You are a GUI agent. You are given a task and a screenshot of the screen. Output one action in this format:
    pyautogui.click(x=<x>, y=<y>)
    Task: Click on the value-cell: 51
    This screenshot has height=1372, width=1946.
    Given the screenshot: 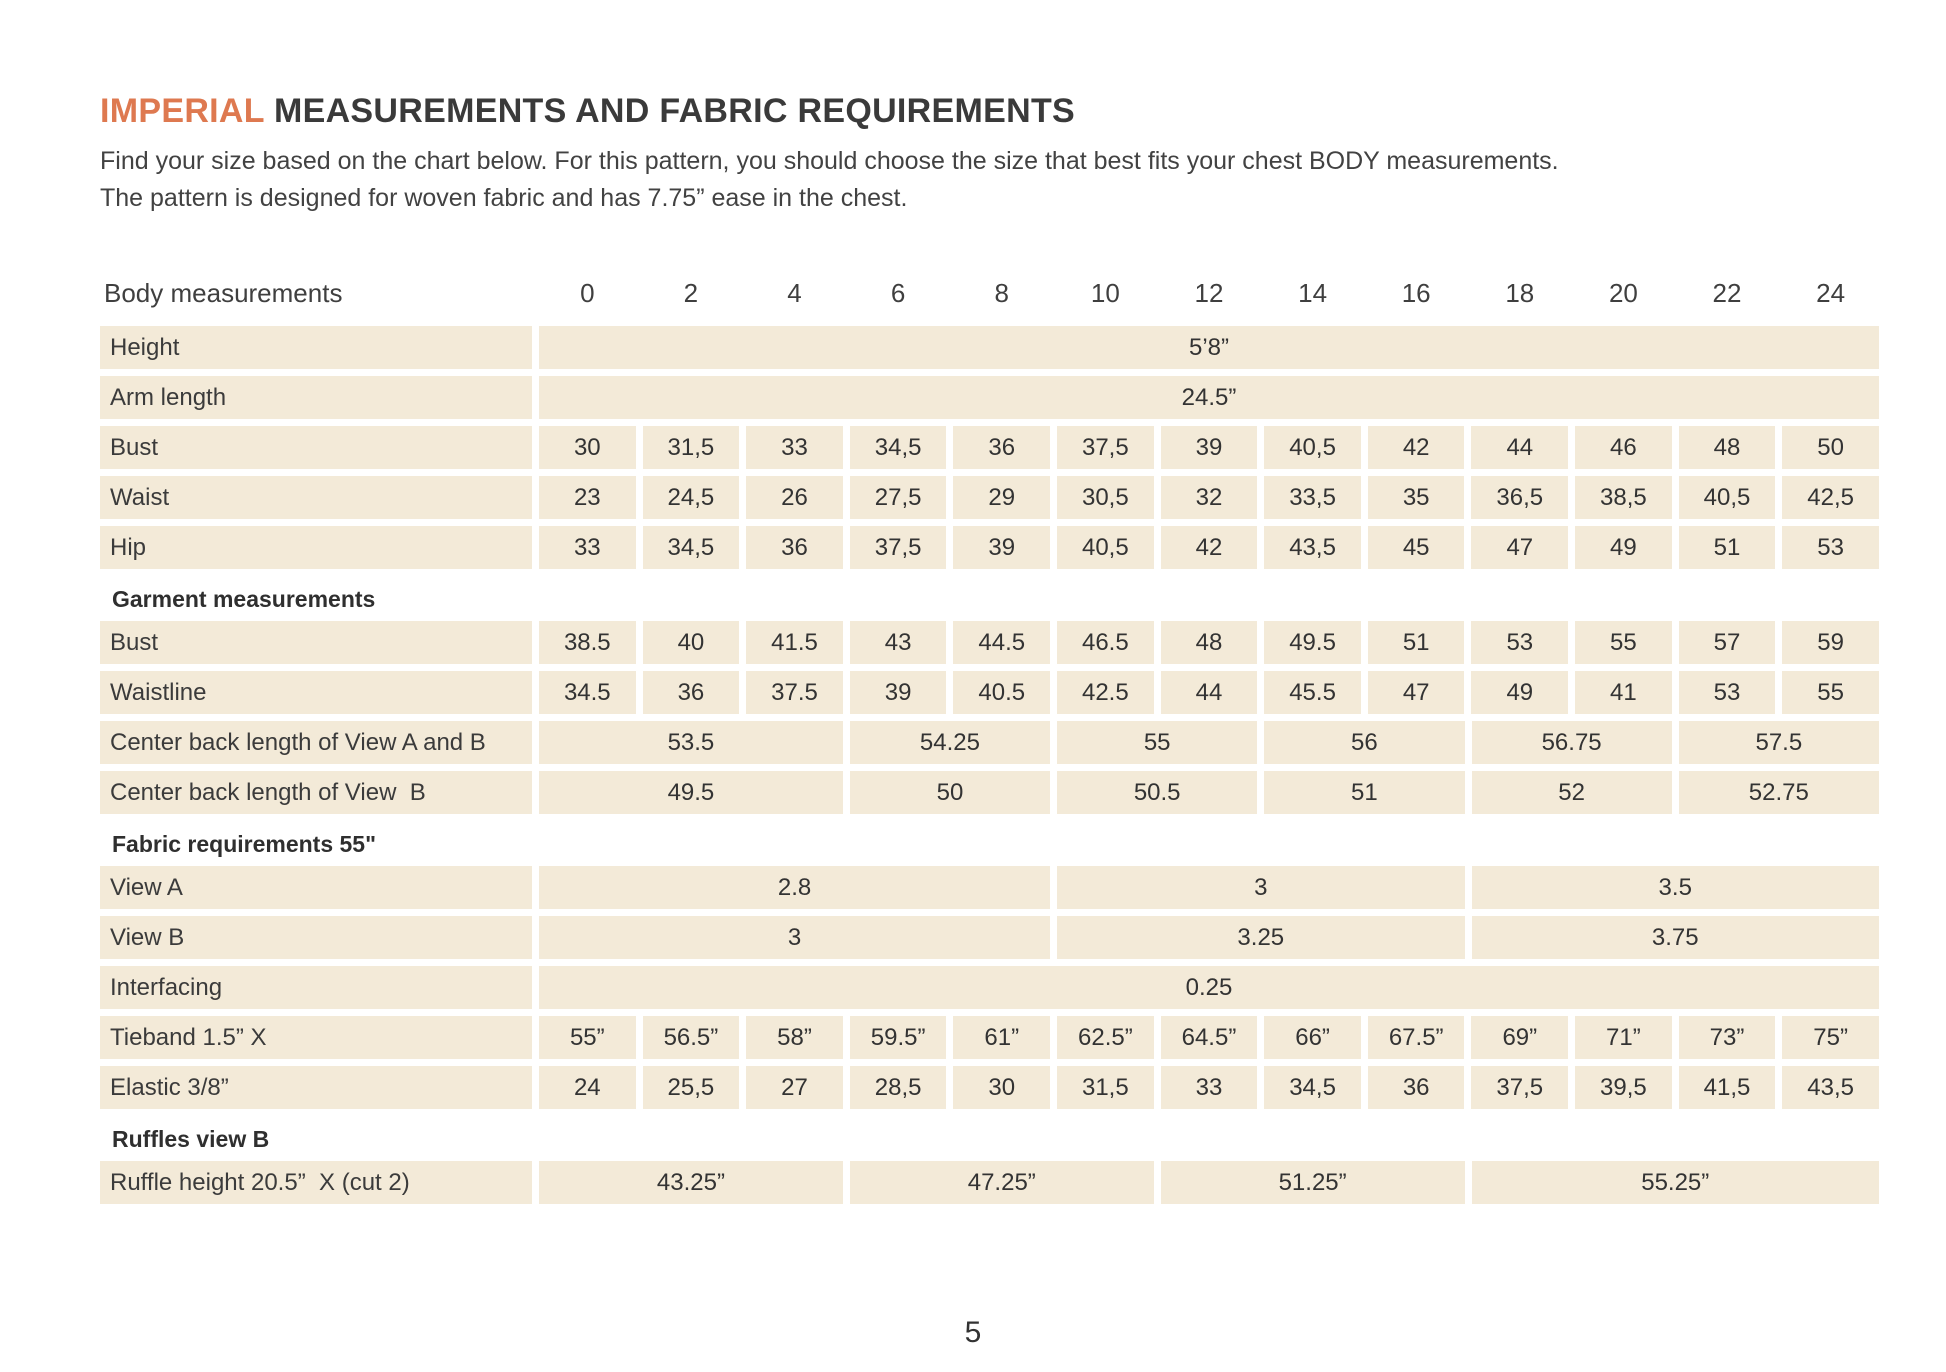 What is the action you would take?
    pyautogui.click(x=1727, y=547)
    